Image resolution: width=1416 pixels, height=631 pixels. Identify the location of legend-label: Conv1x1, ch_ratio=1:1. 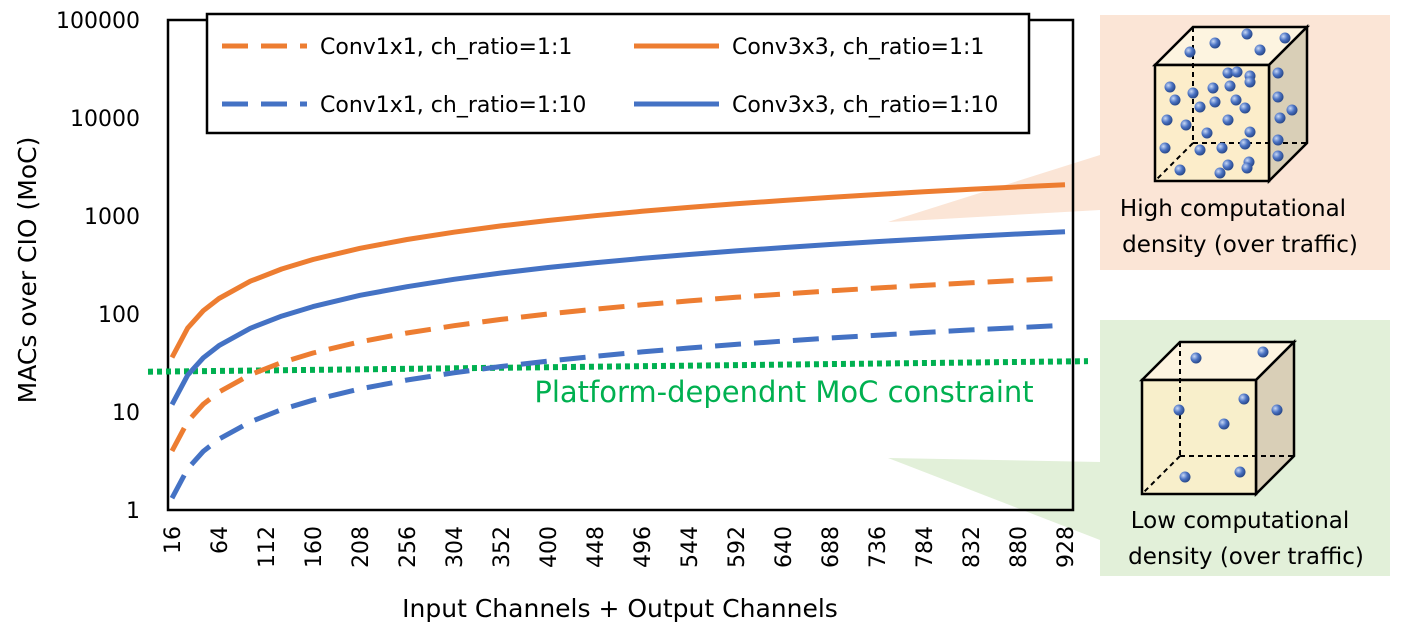
(446, 47).